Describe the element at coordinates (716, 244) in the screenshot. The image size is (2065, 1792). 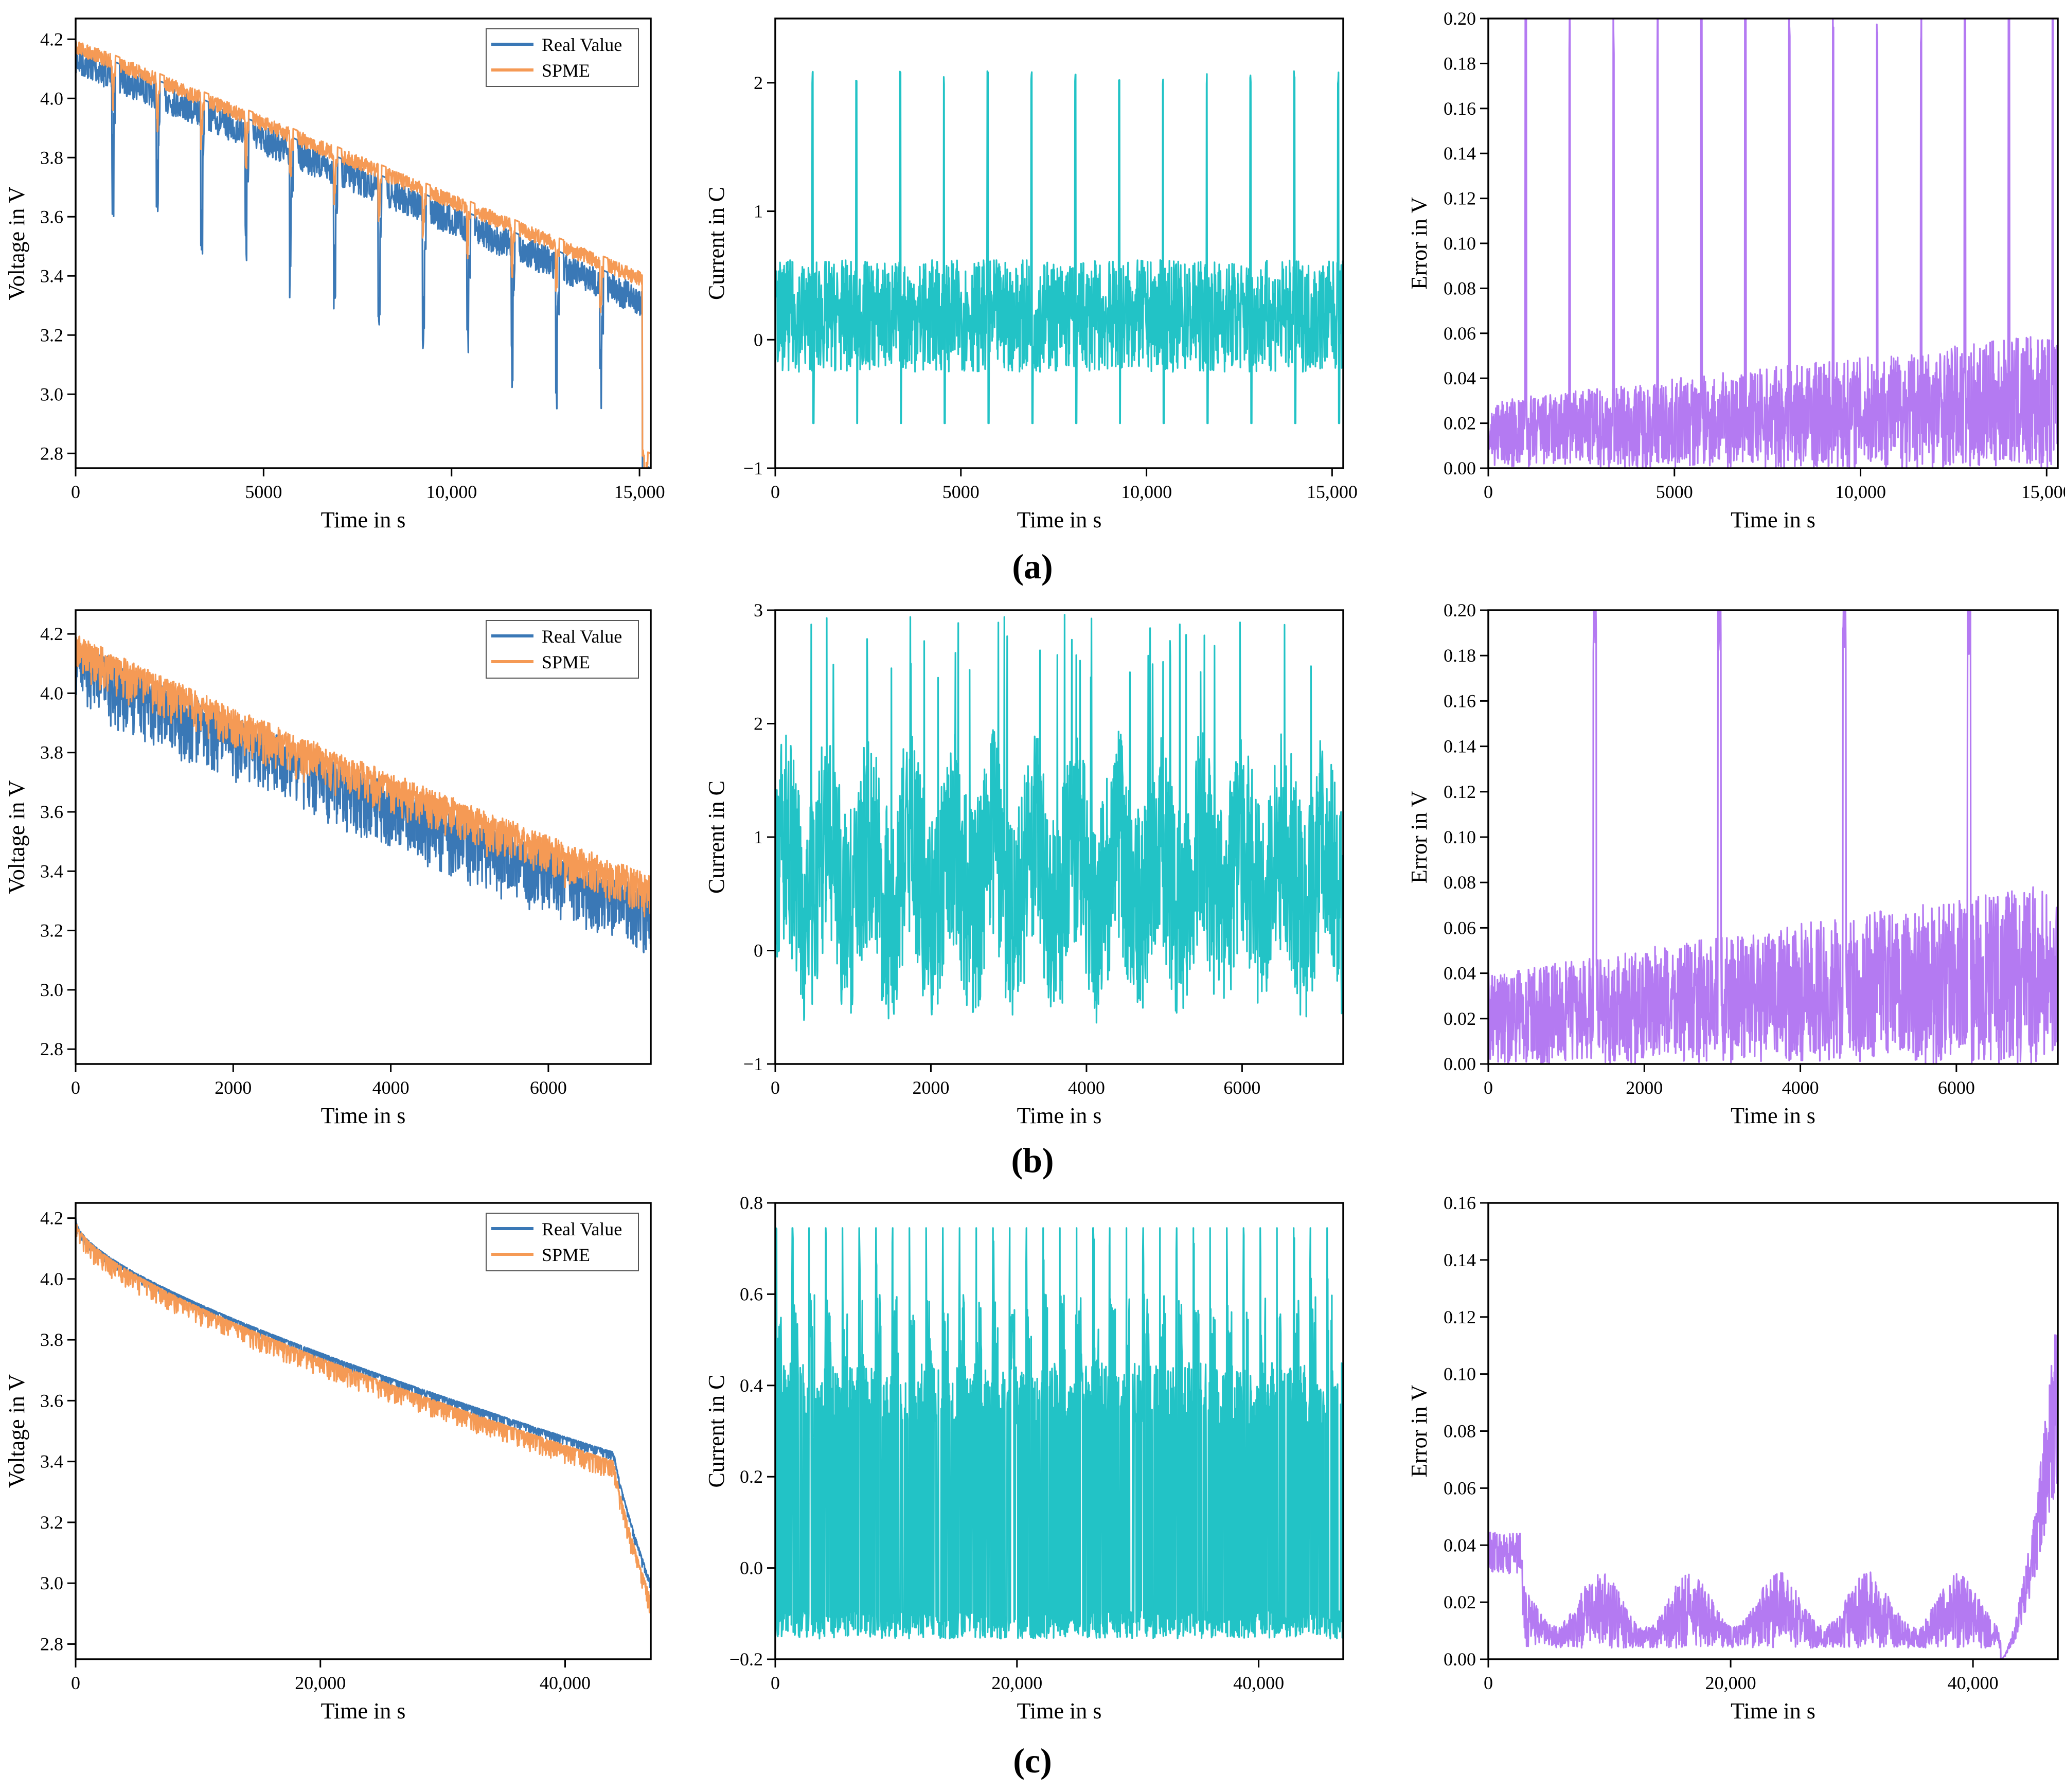
I see `a-current-y-axis-label: Current in C` at that location.